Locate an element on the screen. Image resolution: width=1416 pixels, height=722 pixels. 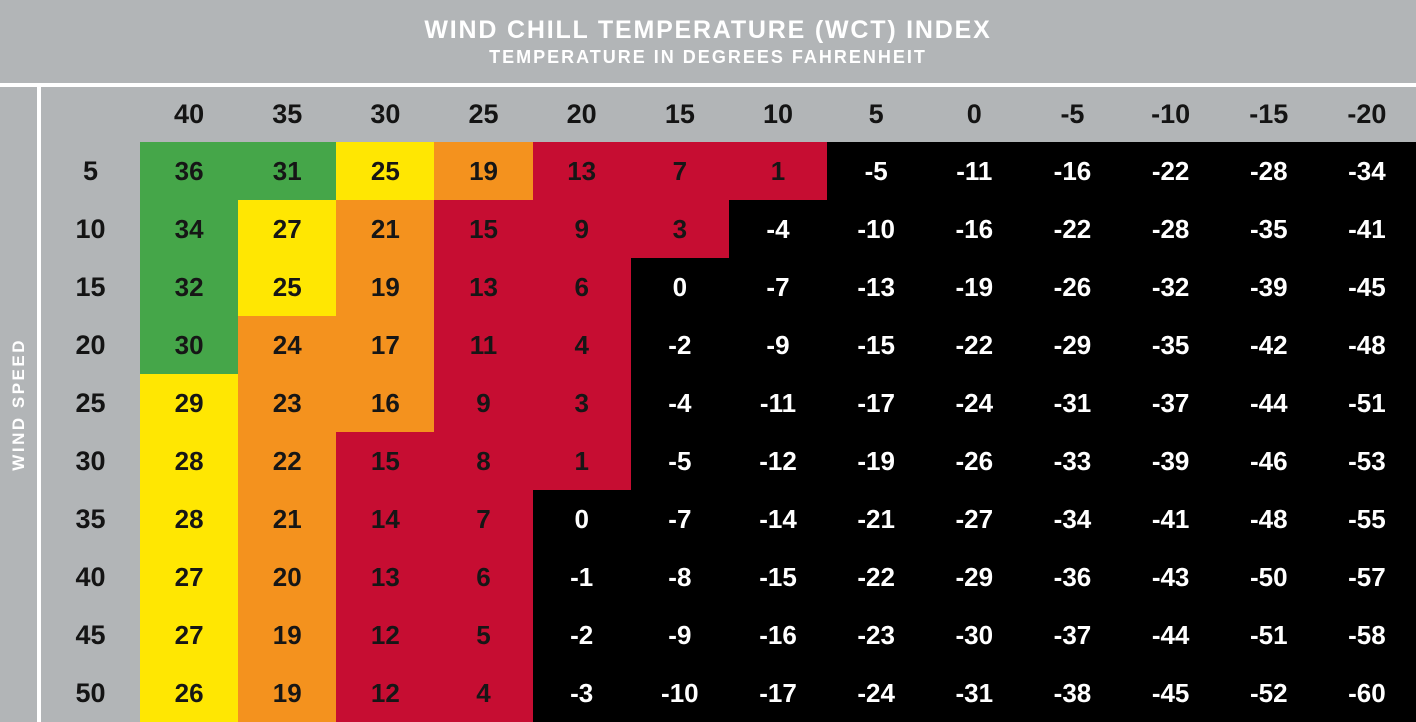
wct-value-cell: 3 is located at coordinates (679, 229).